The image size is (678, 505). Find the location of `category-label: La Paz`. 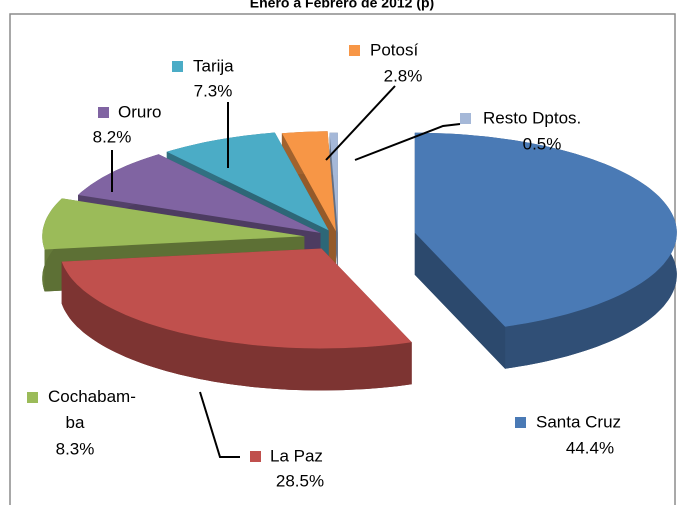

category-label: La Paz is located at coordinates (296, 455).